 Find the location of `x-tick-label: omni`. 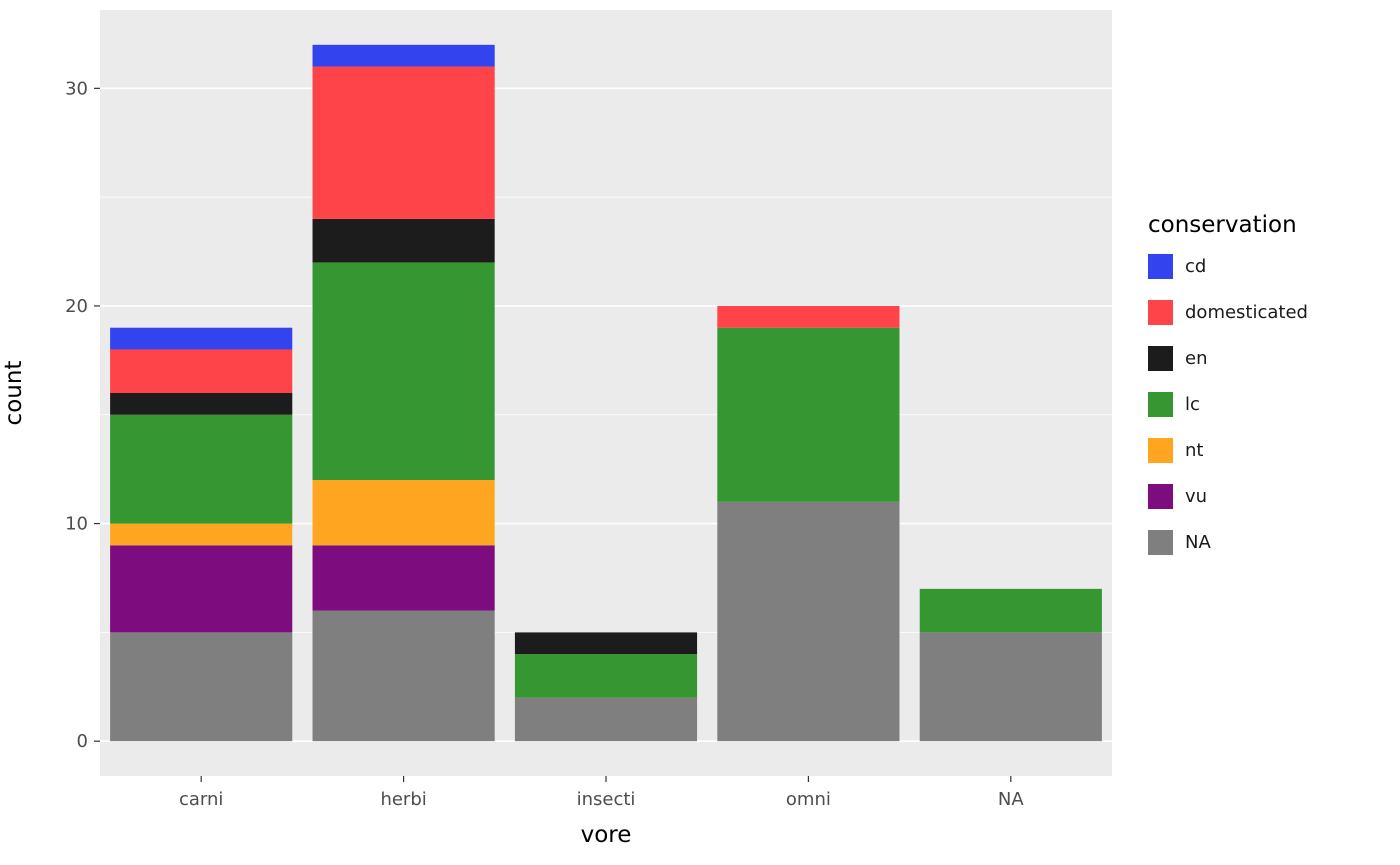

x-tick-label: omni is located at coordinates (808, 799).